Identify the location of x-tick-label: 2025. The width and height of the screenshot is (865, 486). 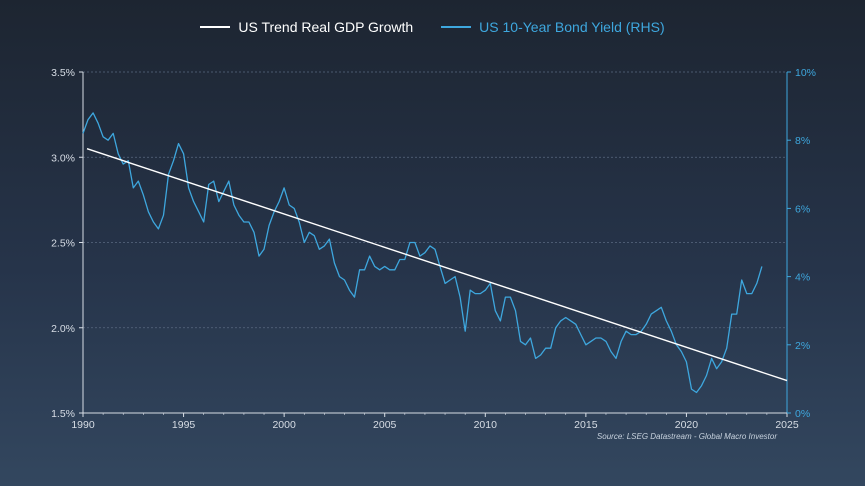
(787, 425).